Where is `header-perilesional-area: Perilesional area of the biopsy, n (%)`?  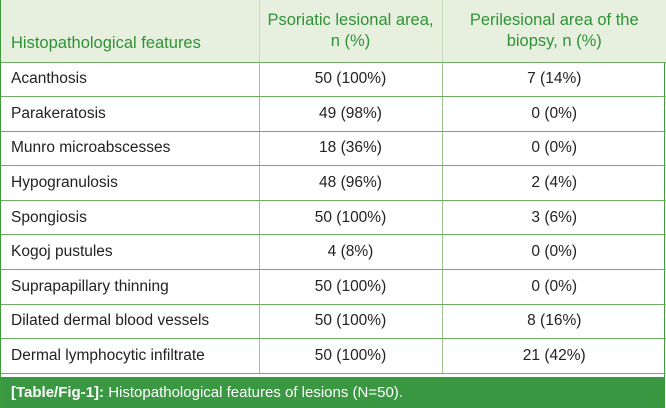
header-perilesional-area: Perilesional area of the biopsy, n (%) is located at coordinates (554, 31).